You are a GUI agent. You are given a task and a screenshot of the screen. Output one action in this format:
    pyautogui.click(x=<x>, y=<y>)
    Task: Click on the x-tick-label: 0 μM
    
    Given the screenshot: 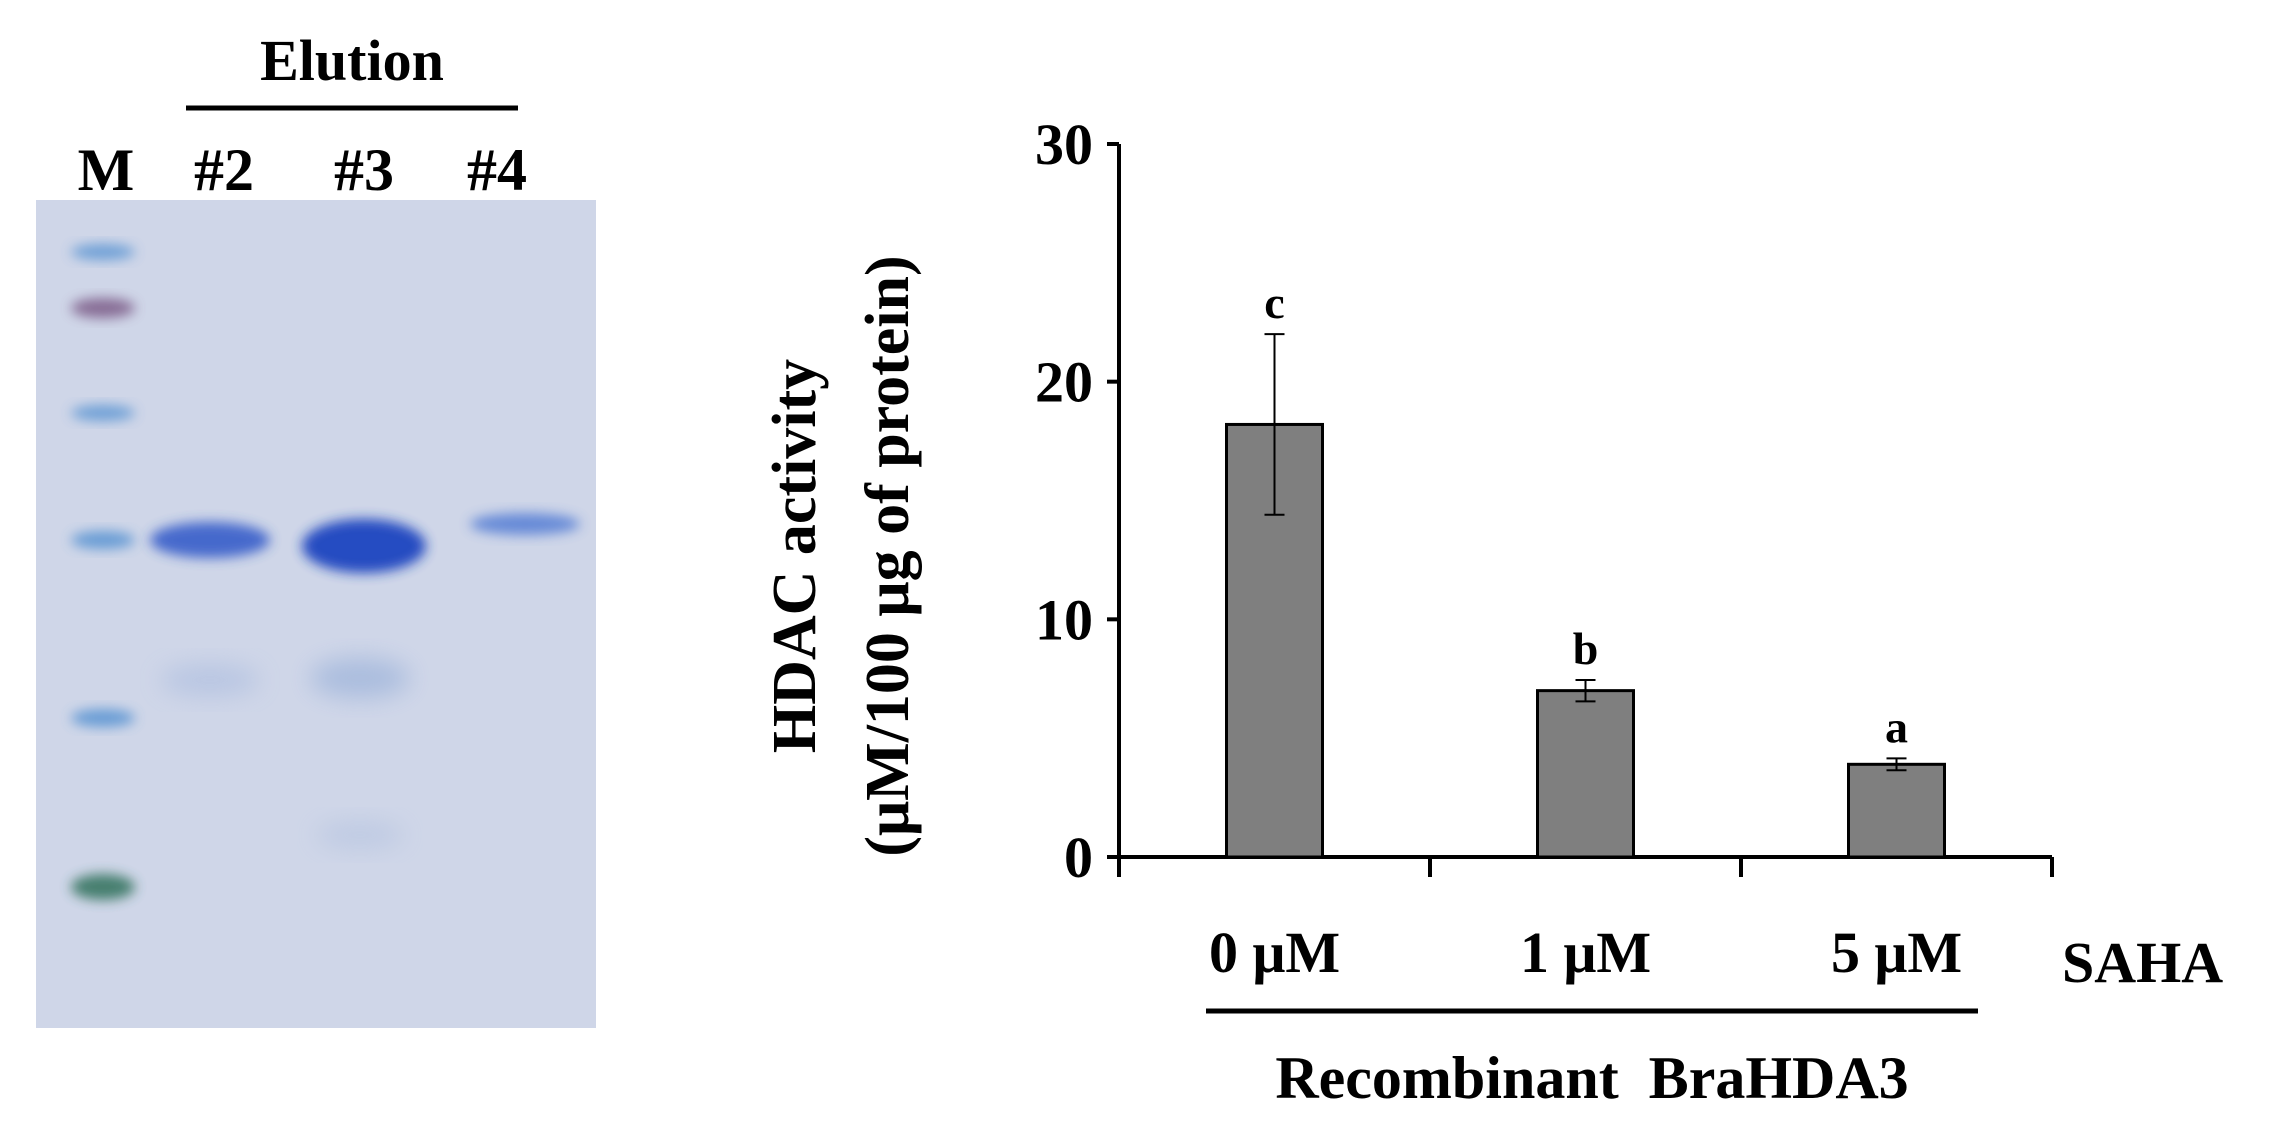 What is the action you would take?
    pyautogui.click(x=1274, y=952)
    